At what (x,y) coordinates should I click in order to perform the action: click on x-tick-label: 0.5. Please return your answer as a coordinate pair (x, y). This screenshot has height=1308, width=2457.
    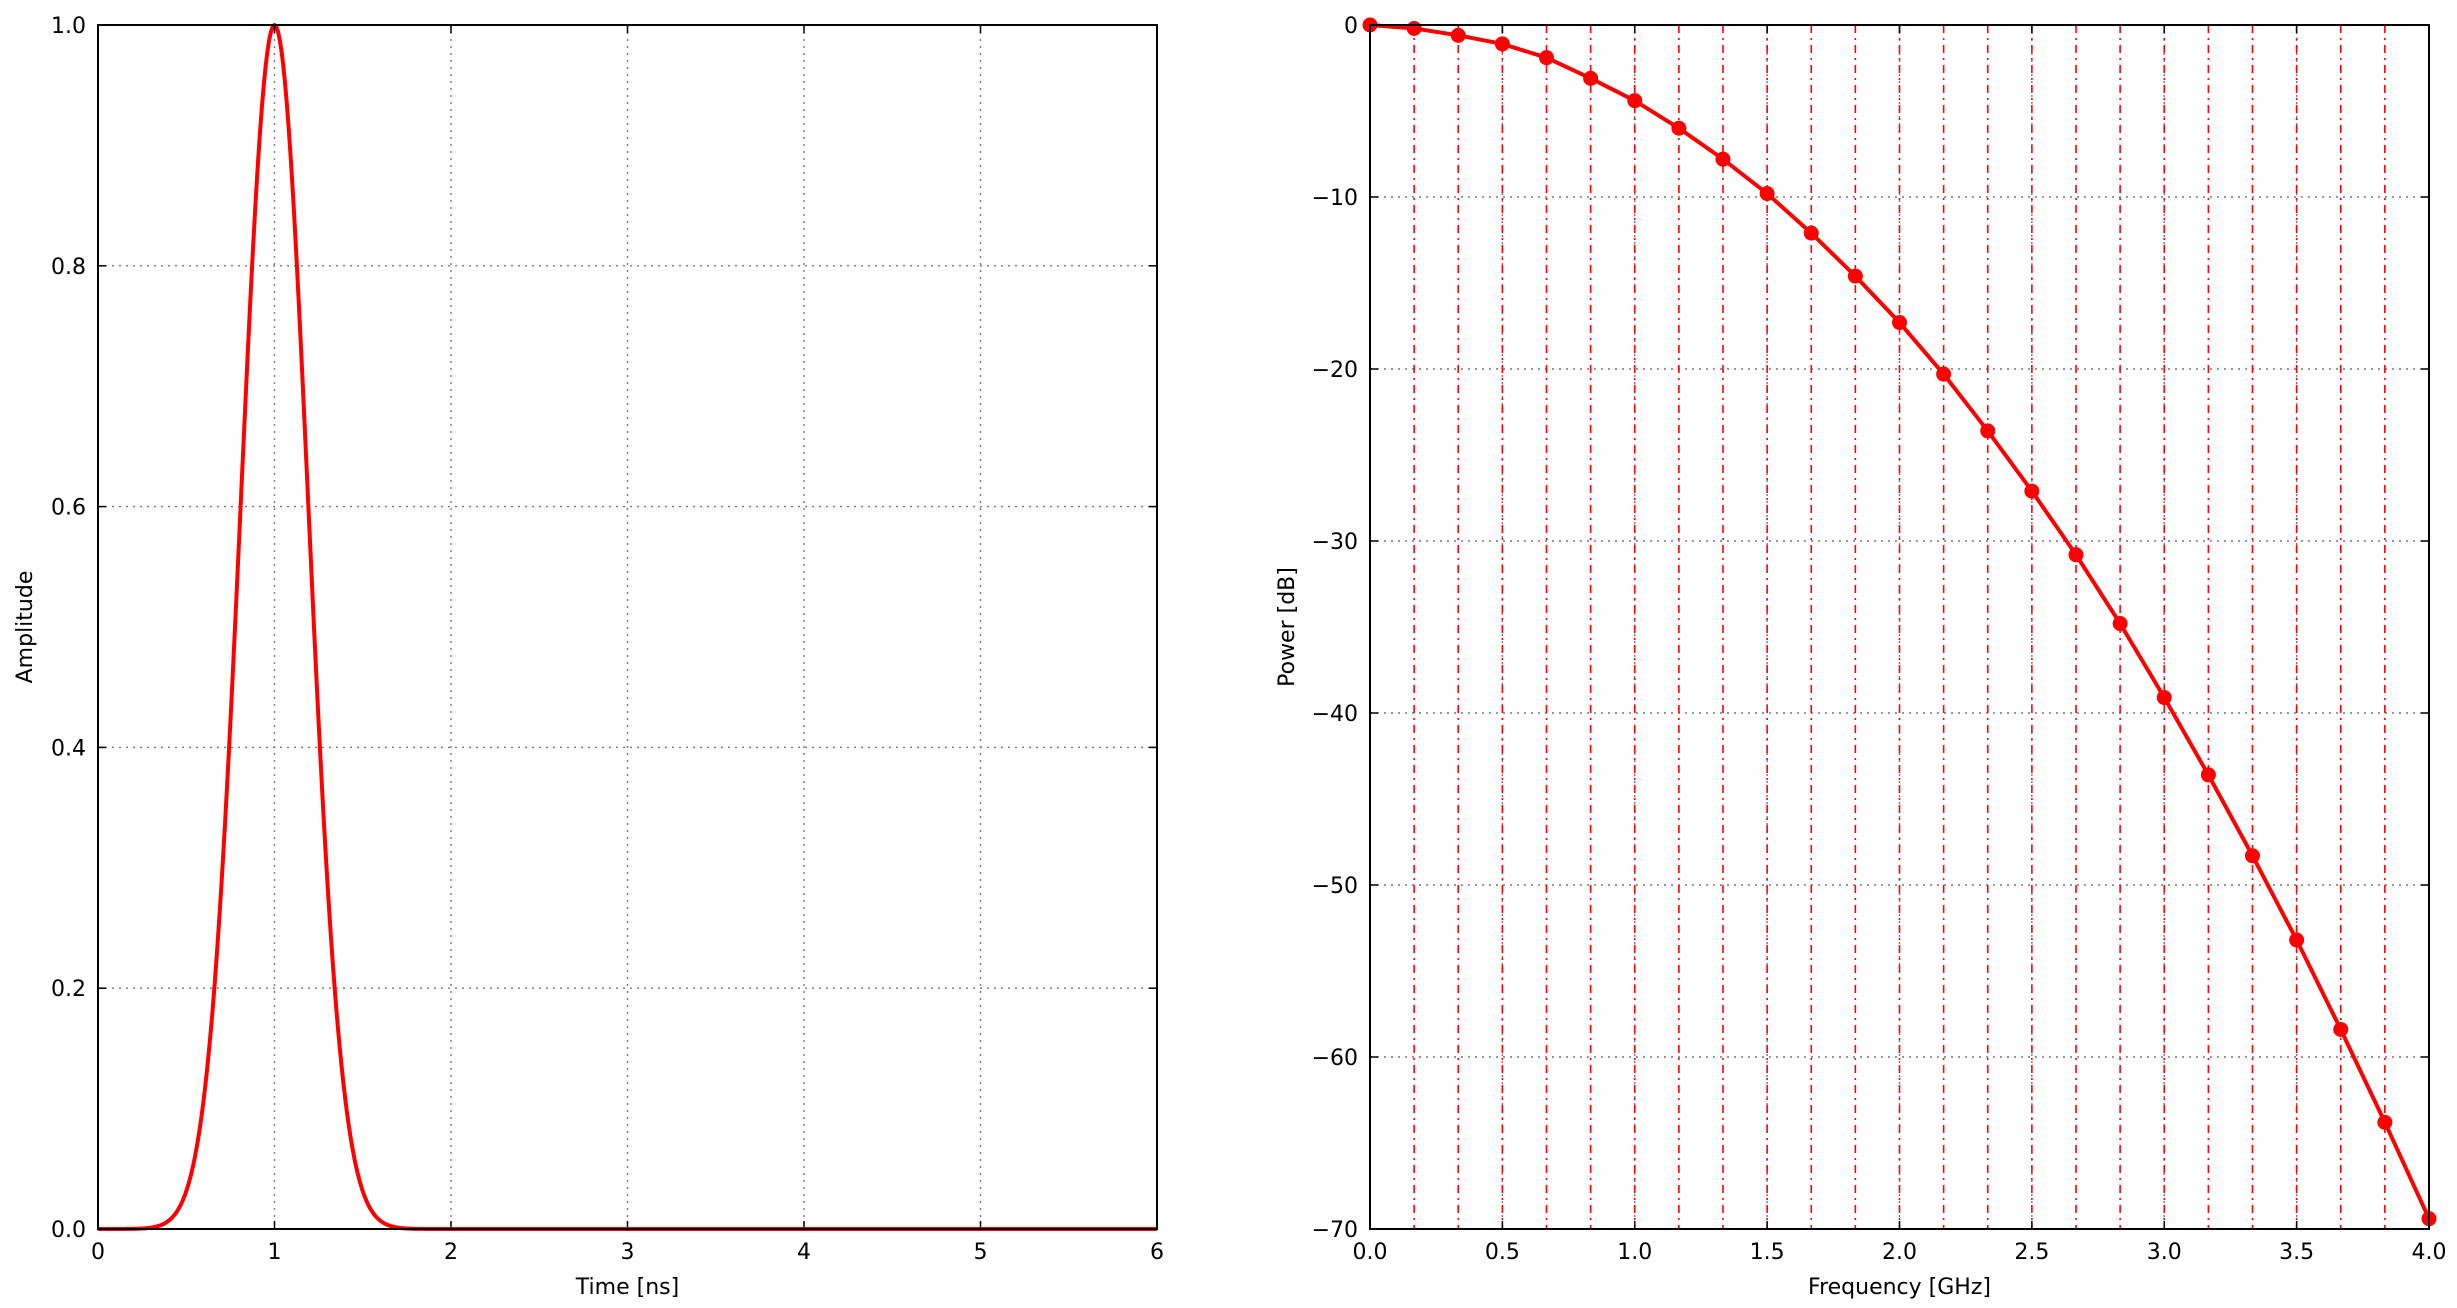
    Looking at the image, I should click on (1502, 1252).